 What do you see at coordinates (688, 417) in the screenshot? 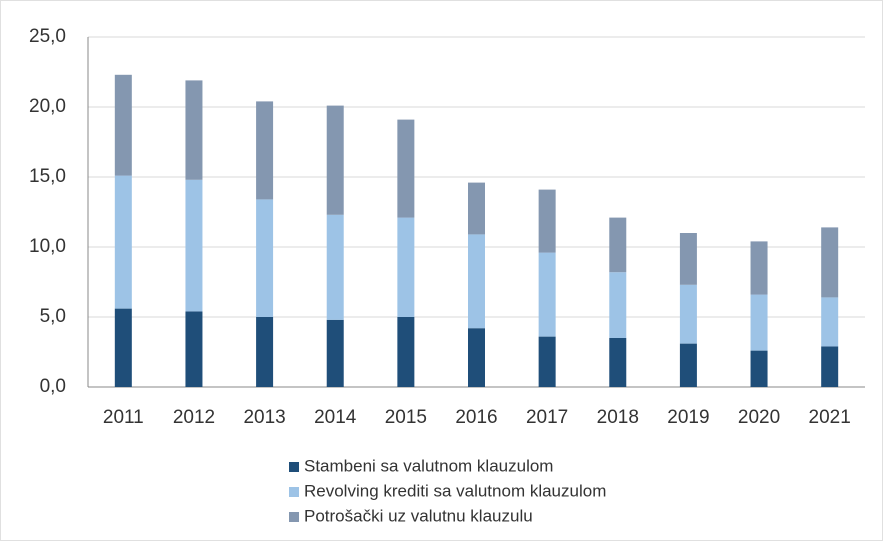
I see `x-tick-label: 2019` at bounding box center [688, 417].